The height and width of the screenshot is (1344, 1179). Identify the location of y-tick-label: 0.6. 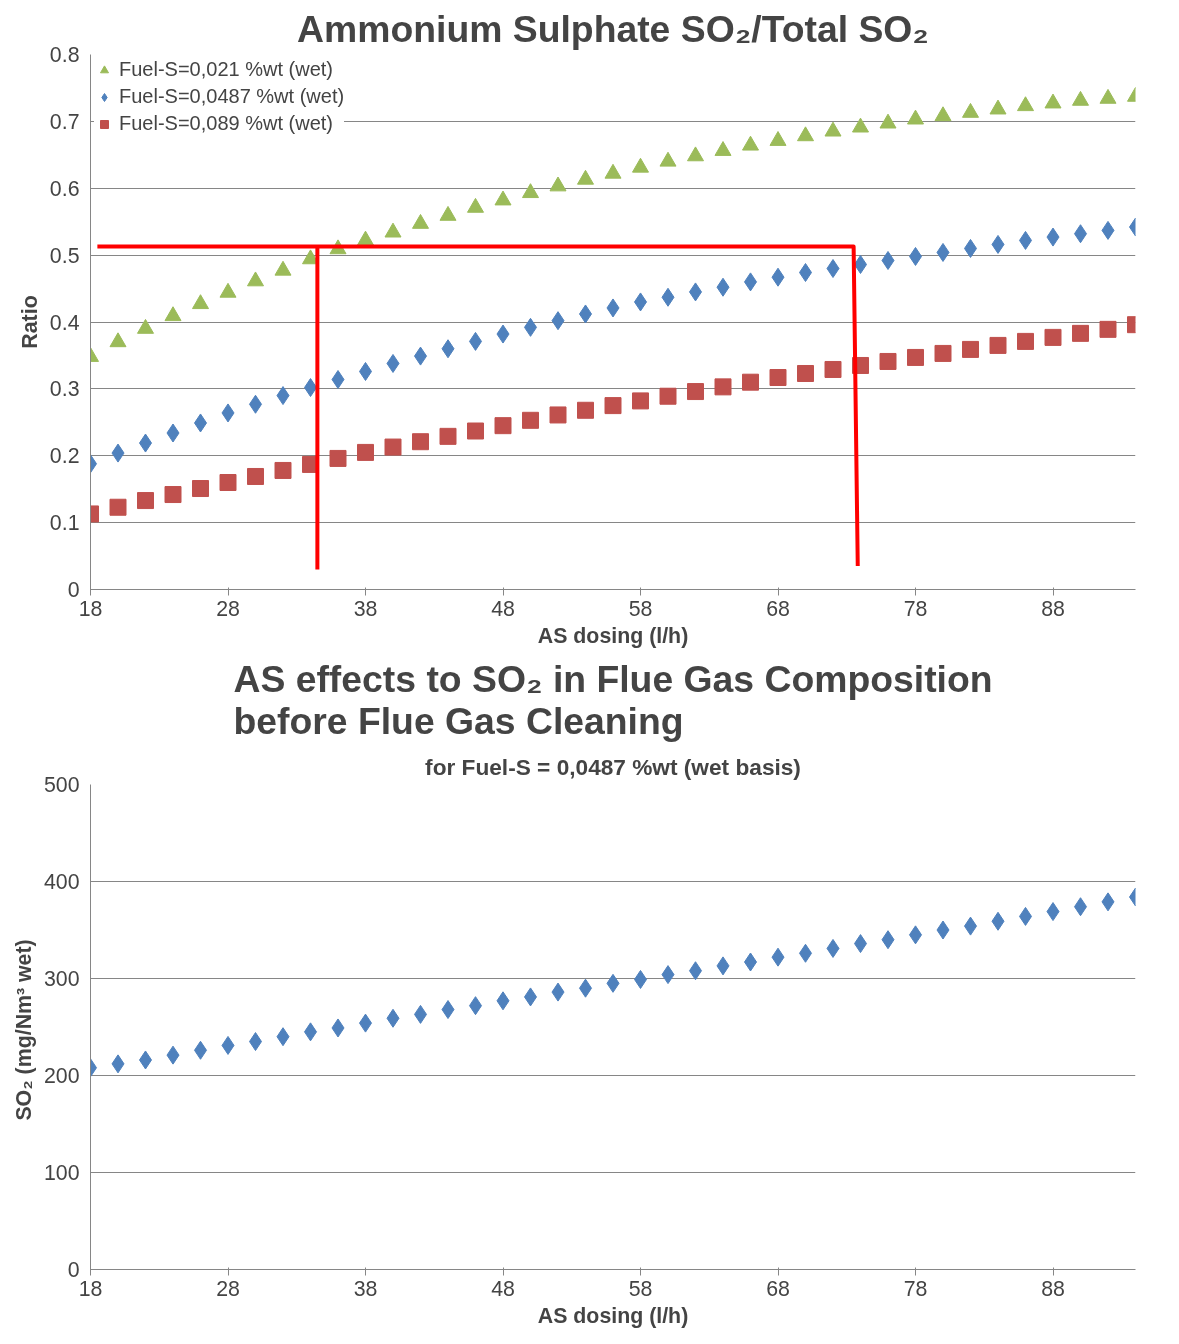
(64, 188).